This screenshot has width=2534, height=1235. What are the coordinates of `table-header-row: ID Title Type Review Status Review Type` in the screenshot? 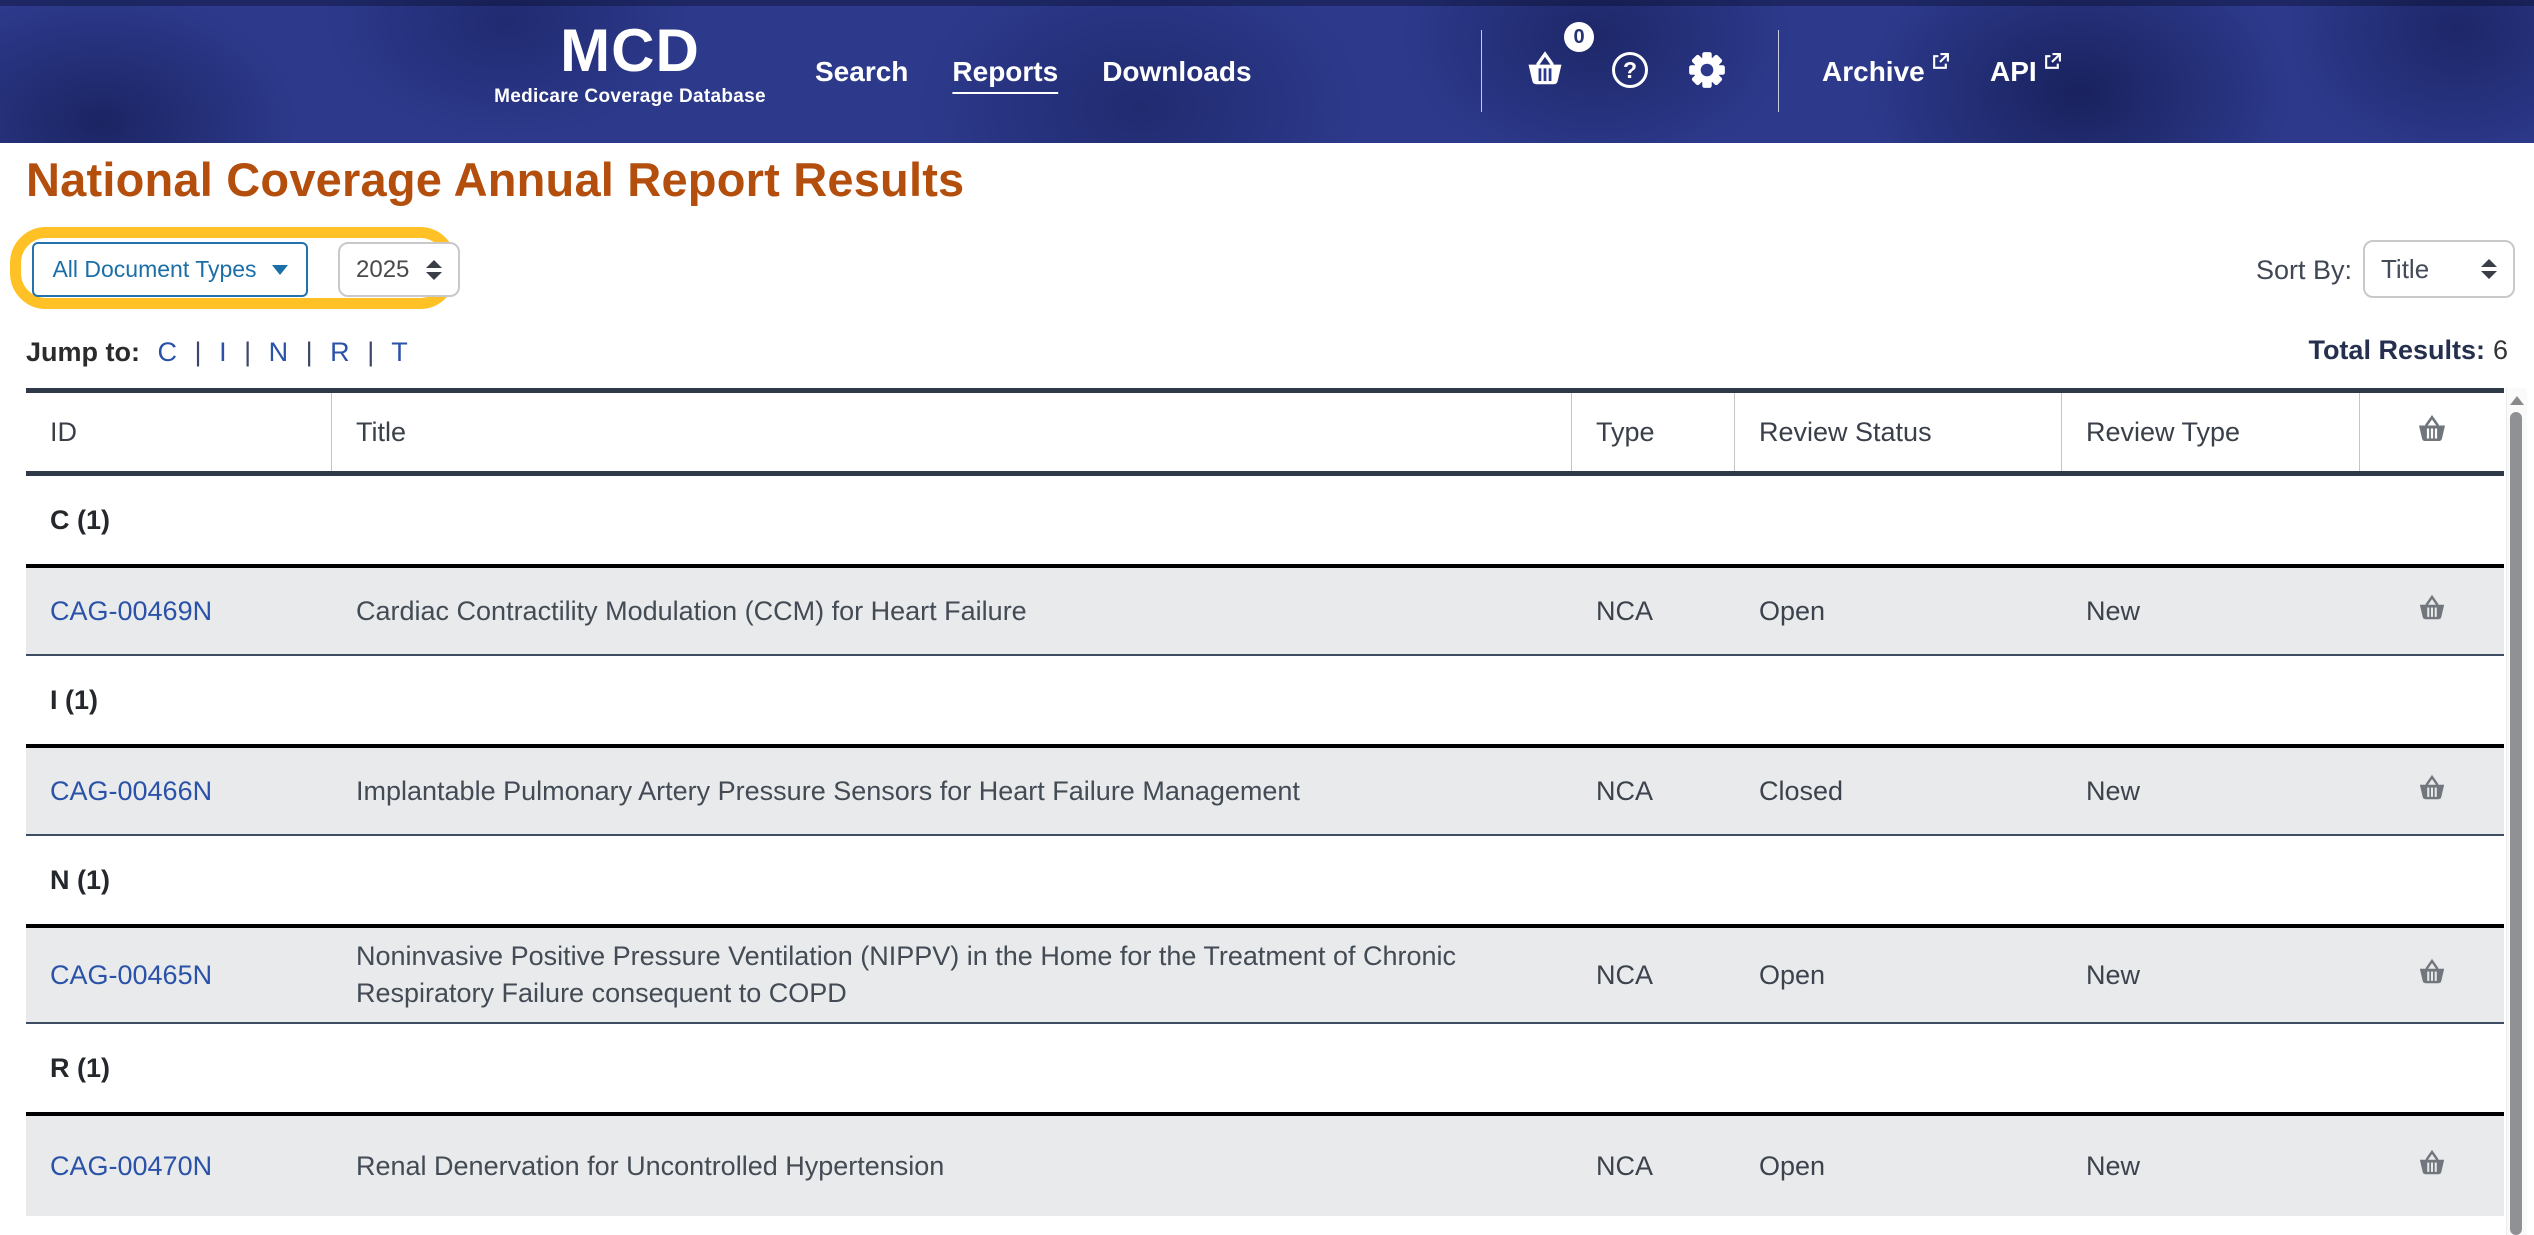 It's located at (1265, 432).